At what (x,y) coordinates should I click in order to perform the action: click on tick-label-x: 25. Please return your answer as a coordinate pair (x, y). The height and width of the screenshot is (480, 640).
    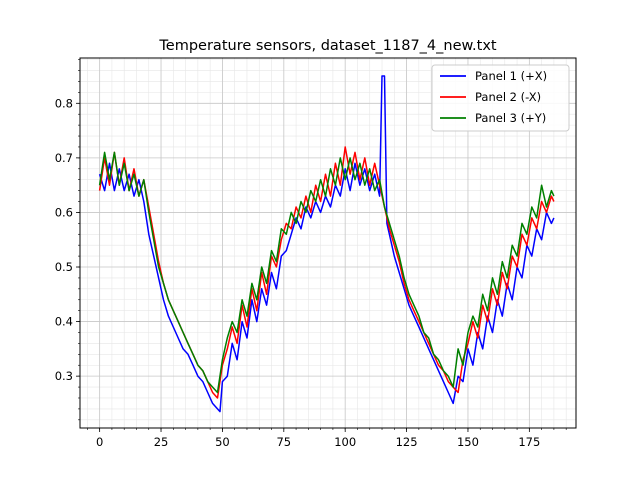
    Looking at the image, I should click on (161, 442).